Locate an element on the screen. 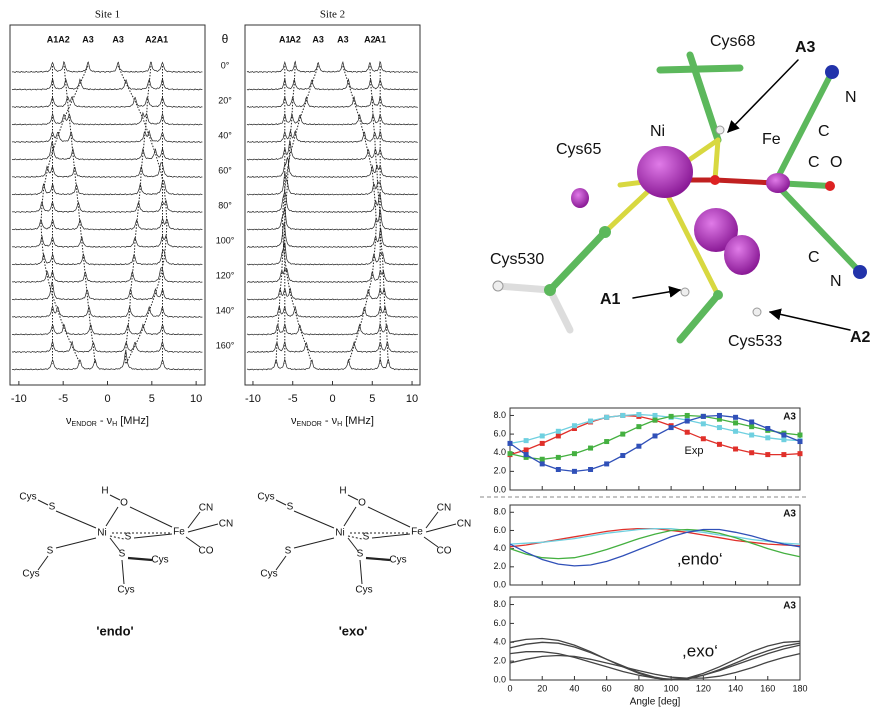 Image resolution: width=880 pixels, height=710 pixels. x-tick-label: 160 is located at coordinates (767, 688).